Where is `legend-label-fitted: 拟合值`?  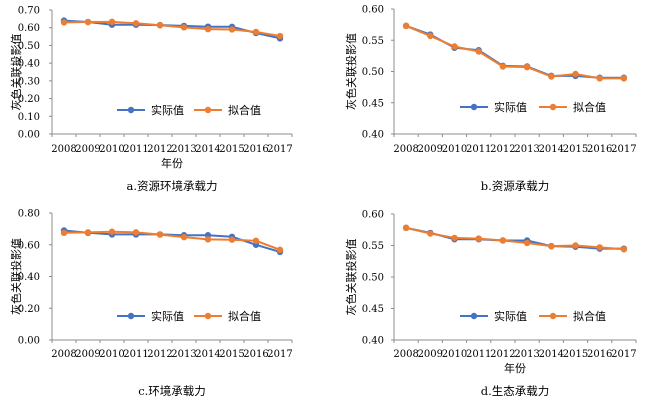 legend-label-fitted: 拟合值 is located at coordinates (244, 316).